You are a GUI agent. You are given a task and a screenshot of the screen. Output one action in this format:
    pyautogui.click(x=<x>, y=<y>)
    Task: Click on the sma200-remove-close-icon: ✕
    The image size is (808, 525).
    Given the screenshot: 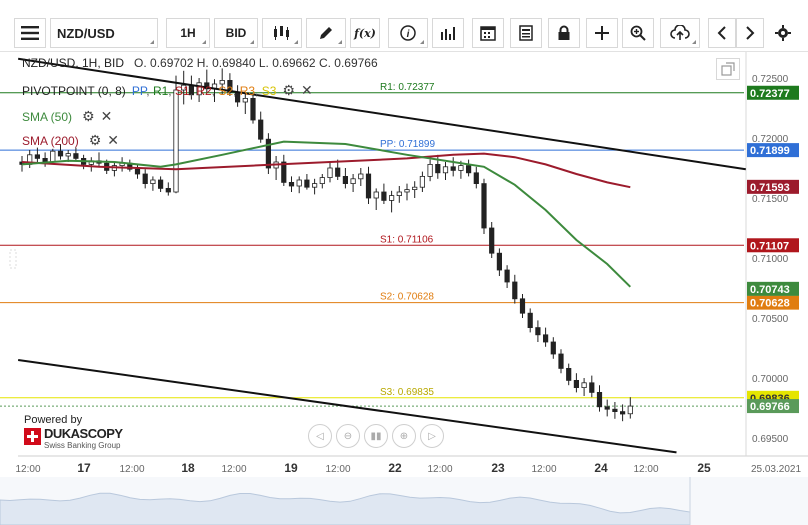 What is the action you would take?
    pyautogui.click(x=113, y=140)
    